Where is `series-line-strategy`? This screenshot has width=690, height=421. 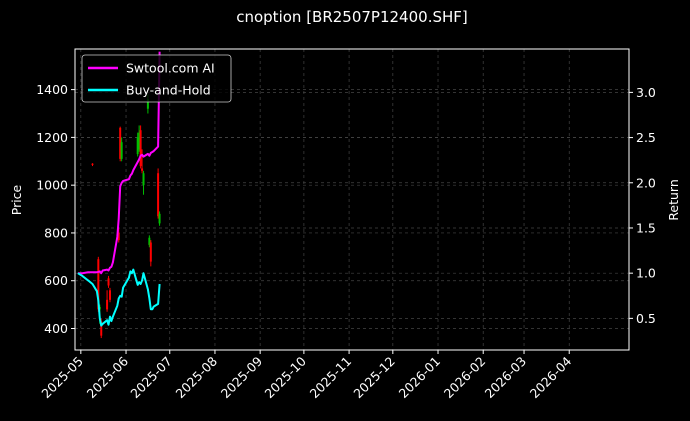 series-line-strategy is located at coordinates (119, 163).